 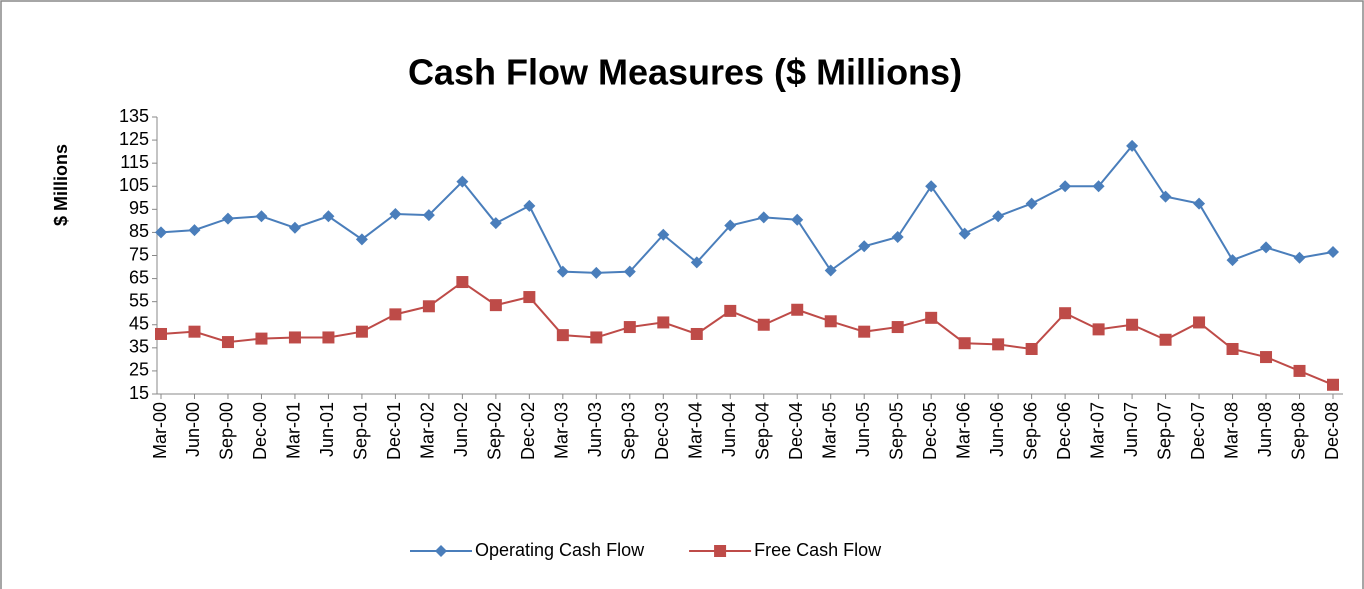 What do you see at coordinates (139, 324) in the screenshot?
I see `y-tick-label: 45` at bounding box center [139, 324].